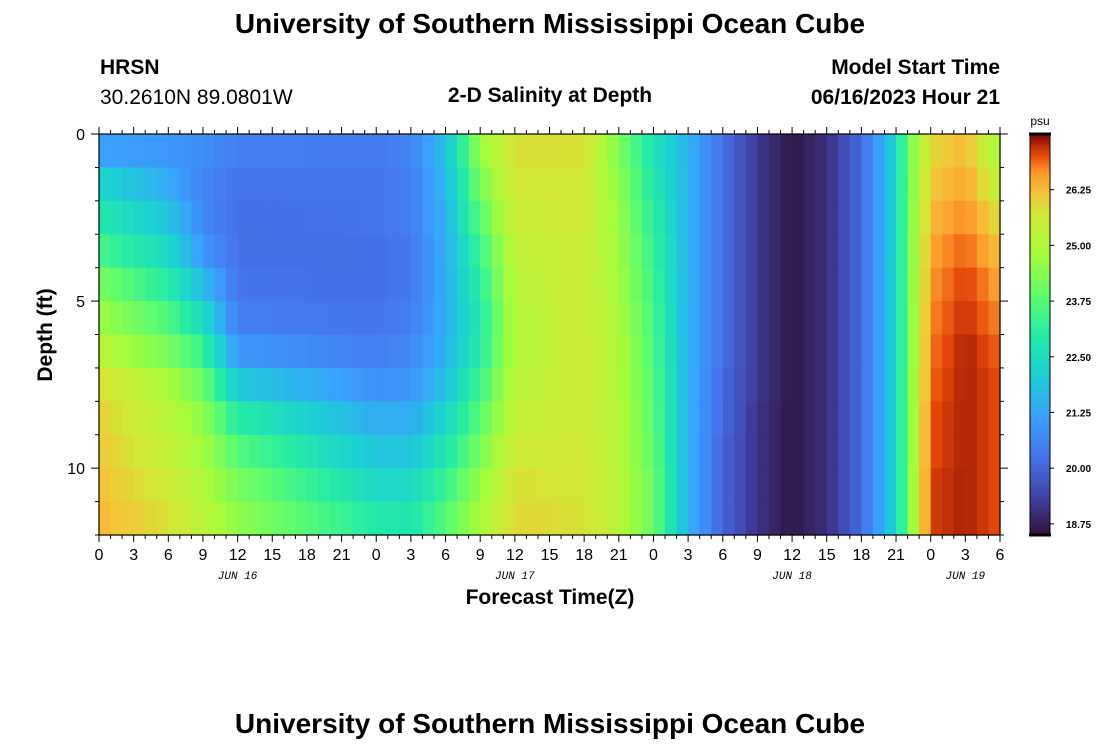 This screenshot has width=1100, height=750. What do you see at coordinates (376, 555) in the screenshot?
I see `x-tick-label: 0` at bounding box center [376, 555].